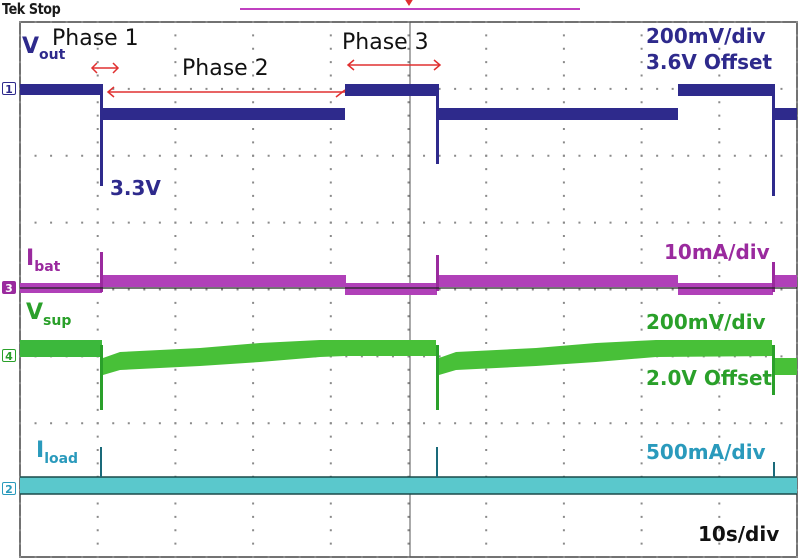 The image size is (800, 558). What do you see at coordinates (706, 36) in the screenshot?
I see `ch1-scale: 200mV/div` at bounding box center [706, 36].